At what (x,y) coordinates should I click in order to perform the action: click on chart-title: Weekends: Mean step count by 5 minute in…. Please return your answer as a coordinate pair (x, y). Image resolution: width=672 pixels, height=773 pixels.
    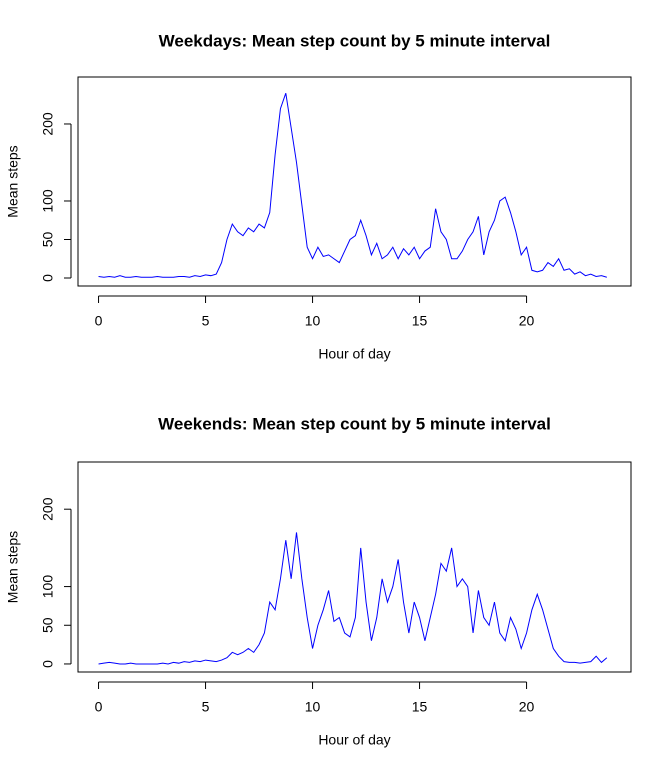
    Looking at the image, I should click on (354, 423).